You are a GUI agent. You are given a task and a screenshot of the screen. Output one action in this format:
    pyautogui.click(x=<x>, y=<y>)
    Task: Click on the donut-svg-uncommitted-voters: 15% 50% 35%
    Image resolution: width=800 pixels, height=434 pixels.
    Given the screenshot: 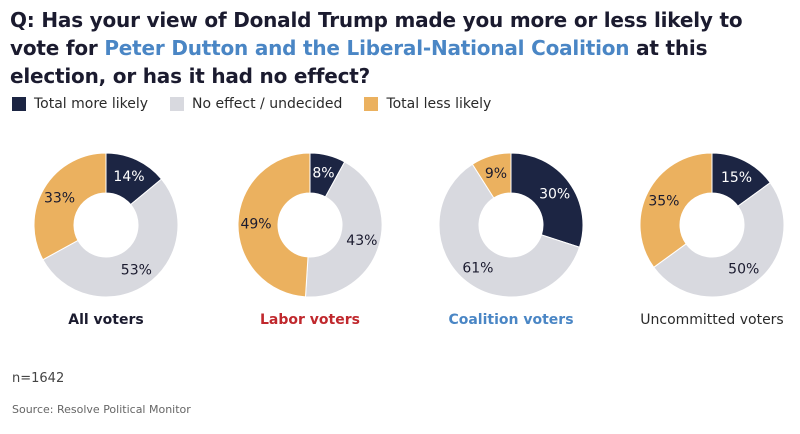 What is the action you would take?
    pyautogui.click(x=712, y=225)
    